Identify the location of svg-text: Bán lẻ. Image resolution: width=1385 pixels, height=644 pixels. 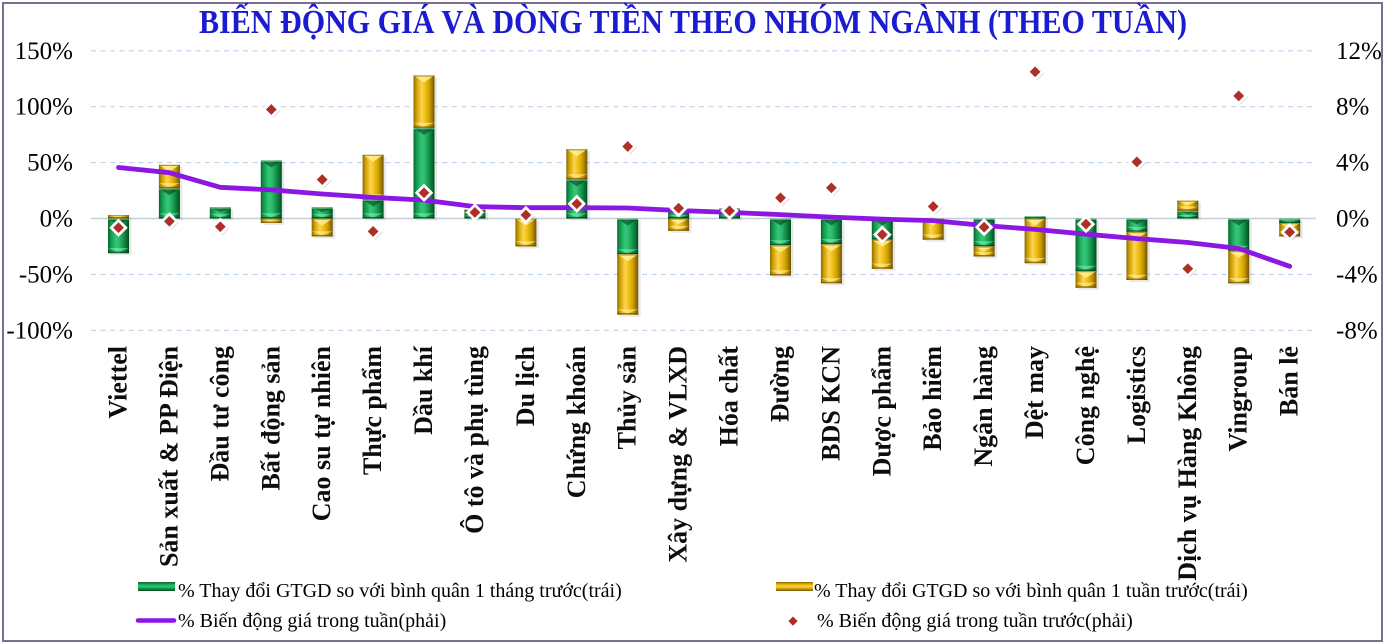
(1289, 381).